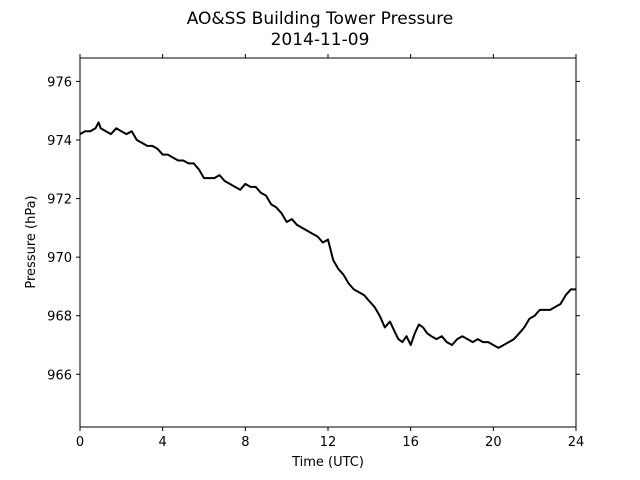 The width and height of the screenshot is (640, 480). Describe the element at coordinates (410, 442) in the screenshot. I see `x-tick-label: 16` at that location.